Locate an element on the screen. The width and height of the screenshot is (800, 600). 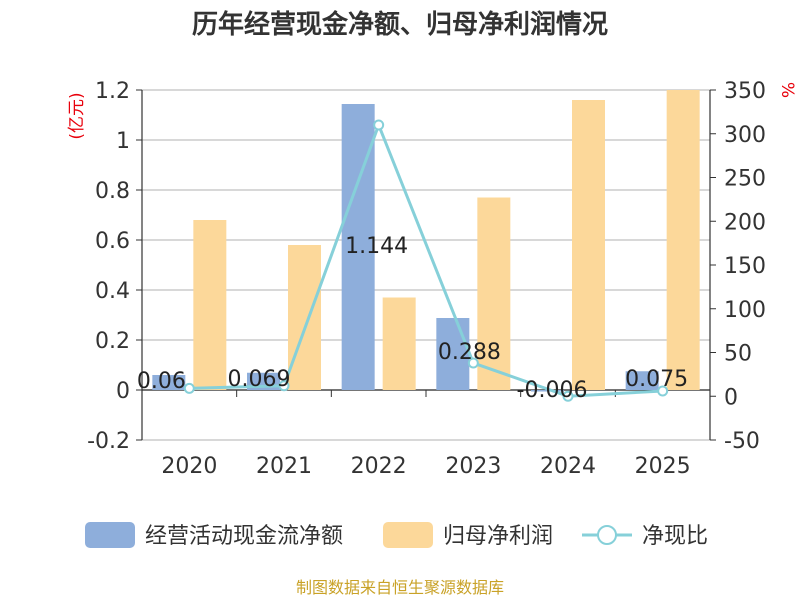
right-tick-label: 150 is located at coordinates (745, 266).